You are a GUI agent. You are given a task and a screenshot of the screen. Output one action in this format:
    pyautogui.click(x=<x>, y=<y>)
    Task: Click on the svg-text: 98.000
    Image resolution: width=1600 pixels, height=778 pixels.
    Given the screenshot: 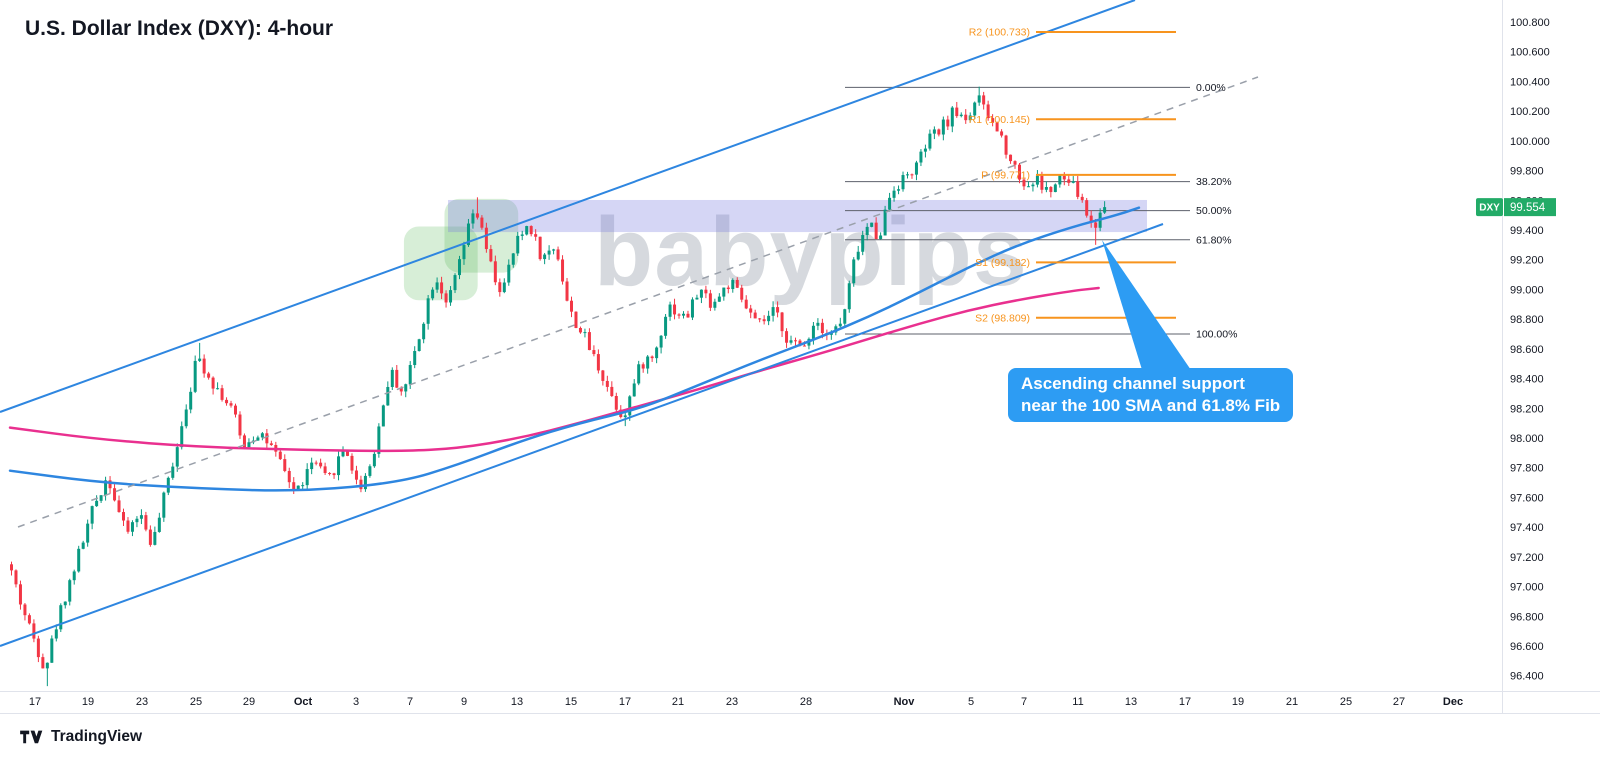 What is the action you would take?
    pyautogui.click(x=1527, y=439)
    